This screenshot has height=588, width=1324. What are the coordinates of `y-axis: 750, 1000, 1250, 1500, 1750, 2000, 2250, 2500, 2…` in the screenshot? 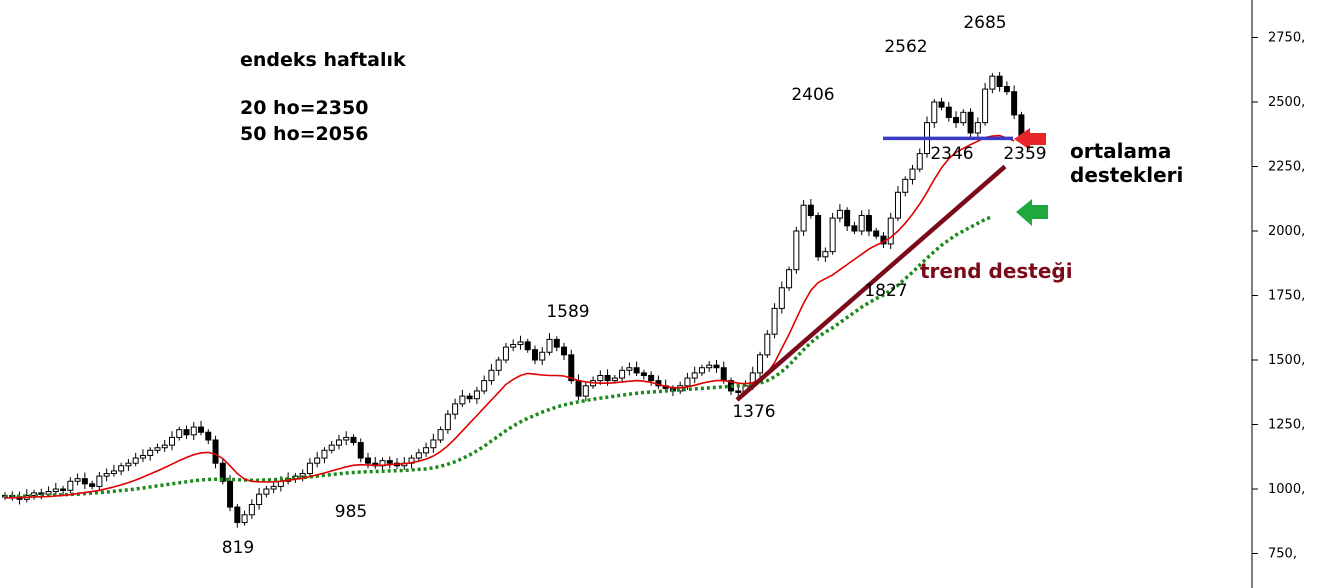 It's located at (1278, 296).